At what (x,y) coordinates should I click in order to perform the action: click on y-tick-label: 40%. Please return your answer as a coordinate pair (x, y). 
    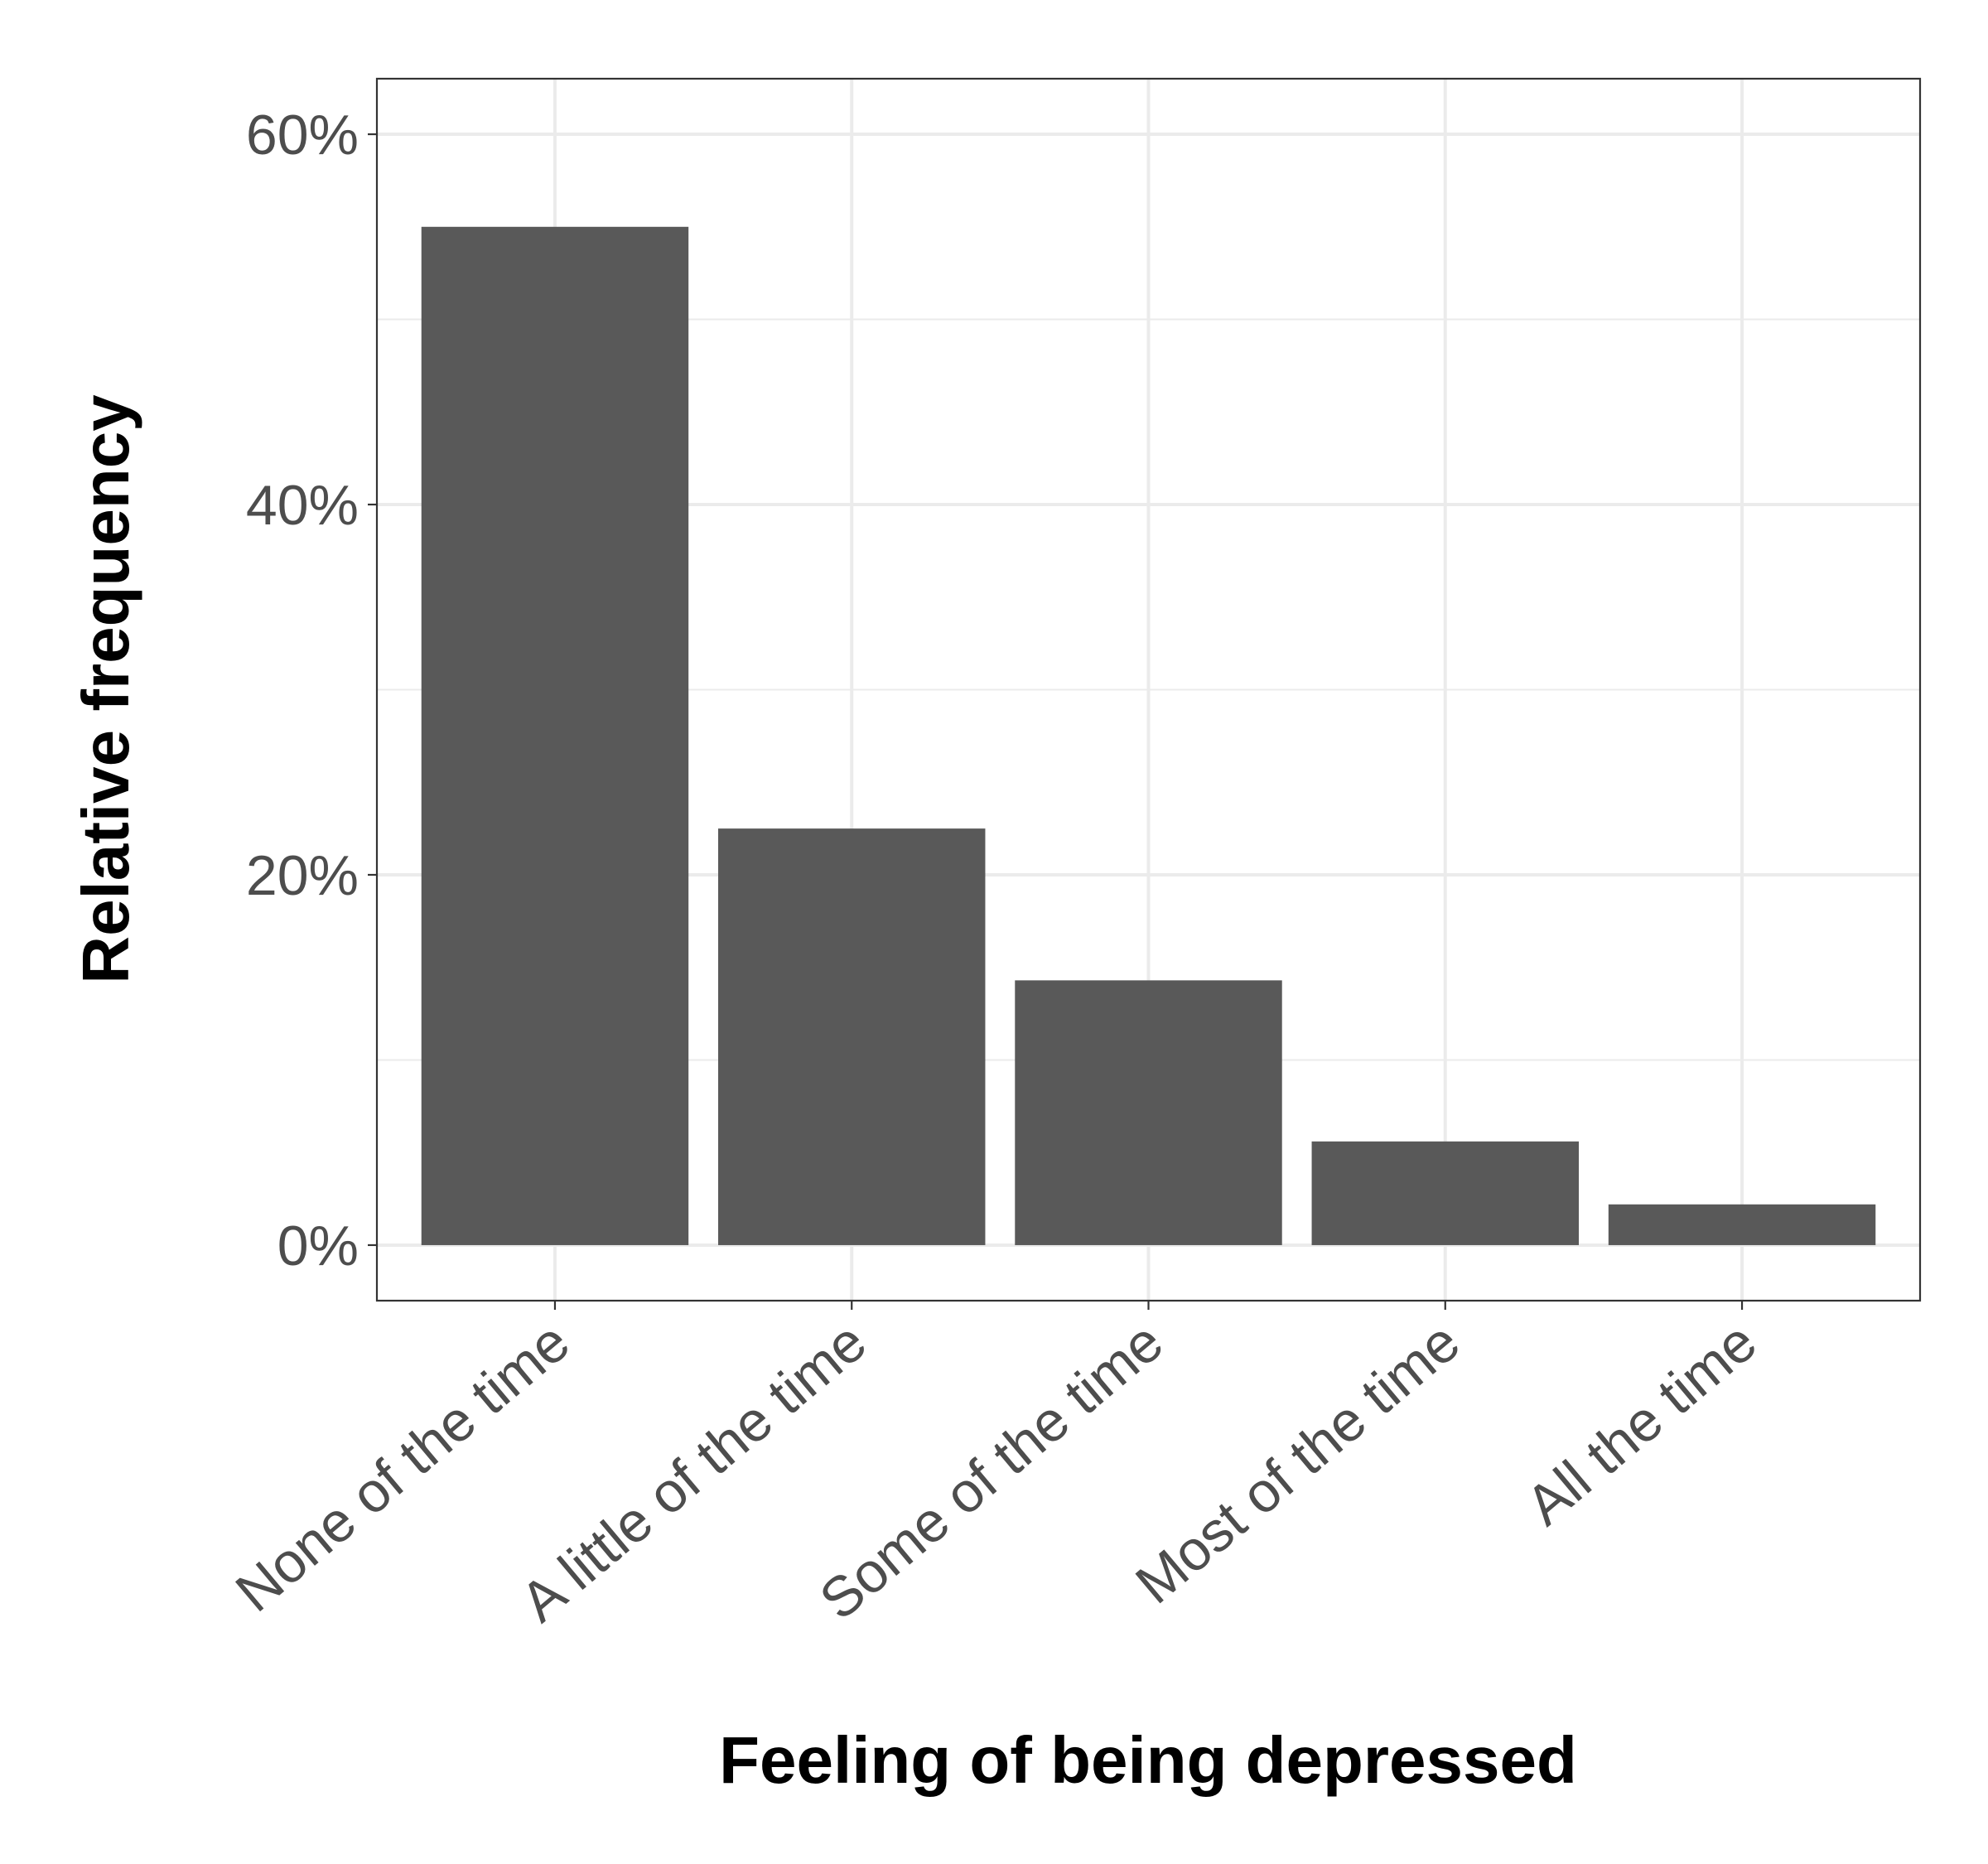
    Looking at the image, I should click on (302, 506).